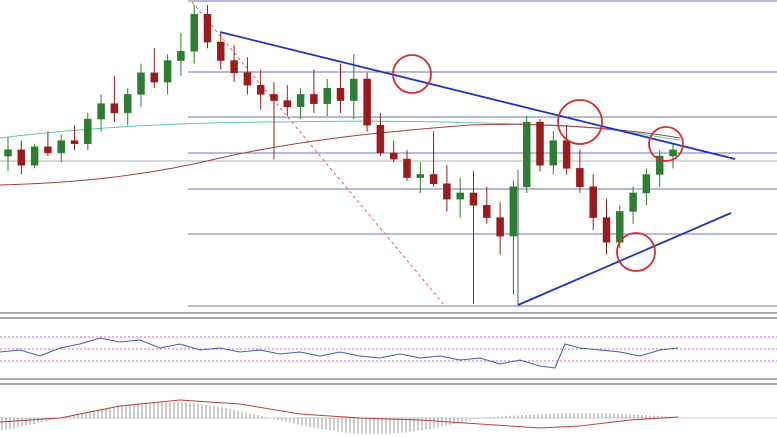 This screenshot has width=777, height=437. I want to click on trendline, so click(624, 259).